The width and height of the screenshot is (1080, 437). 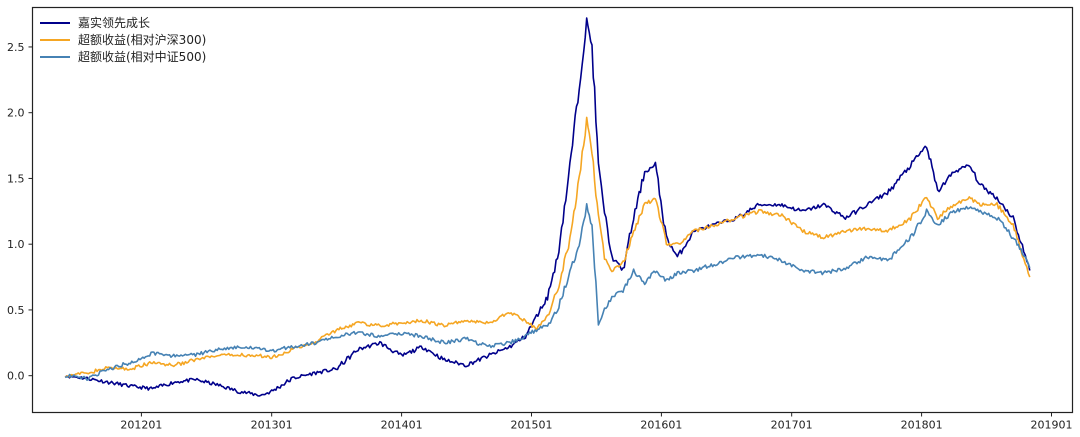 What do you see at coordinates (114, 22) in the screenshot?
I see `legend-label-0: 嘉实领先成长` at bounding box center [114, 22].